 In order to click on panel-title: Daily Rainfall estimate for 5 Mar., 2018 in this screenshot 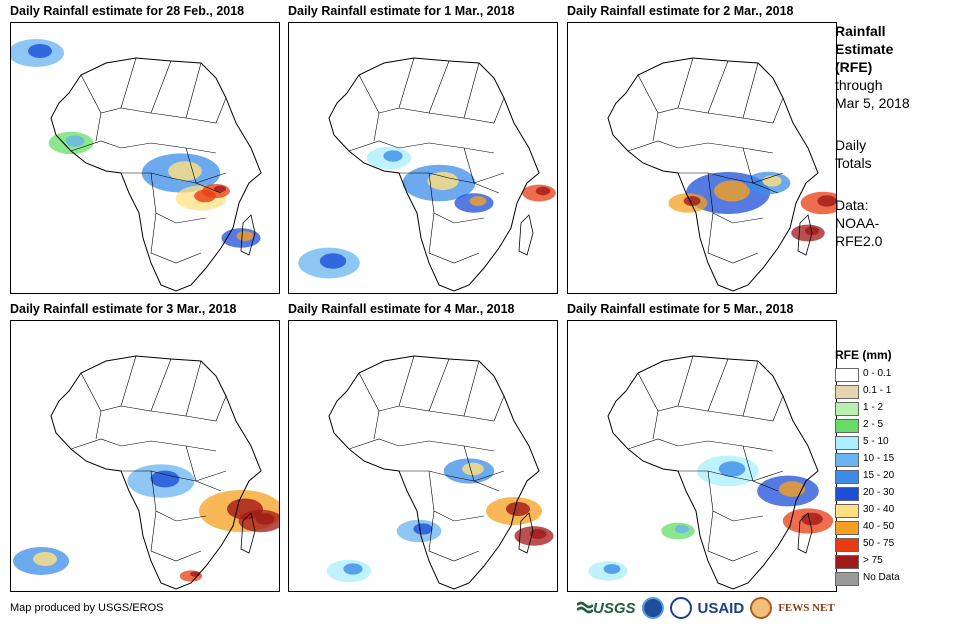, I will do `click(680, 309)`.